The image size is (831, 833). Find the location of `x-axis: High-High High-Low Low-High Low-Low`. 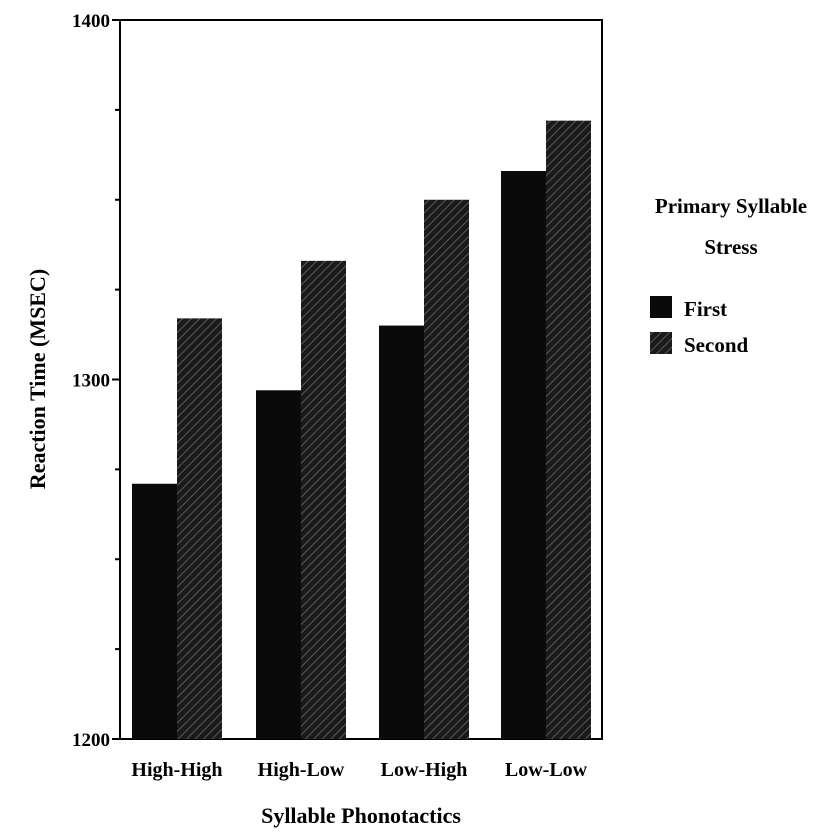

x-axis: High-High High-Low Low-High Low-Low is located at coordinates (359, 770).